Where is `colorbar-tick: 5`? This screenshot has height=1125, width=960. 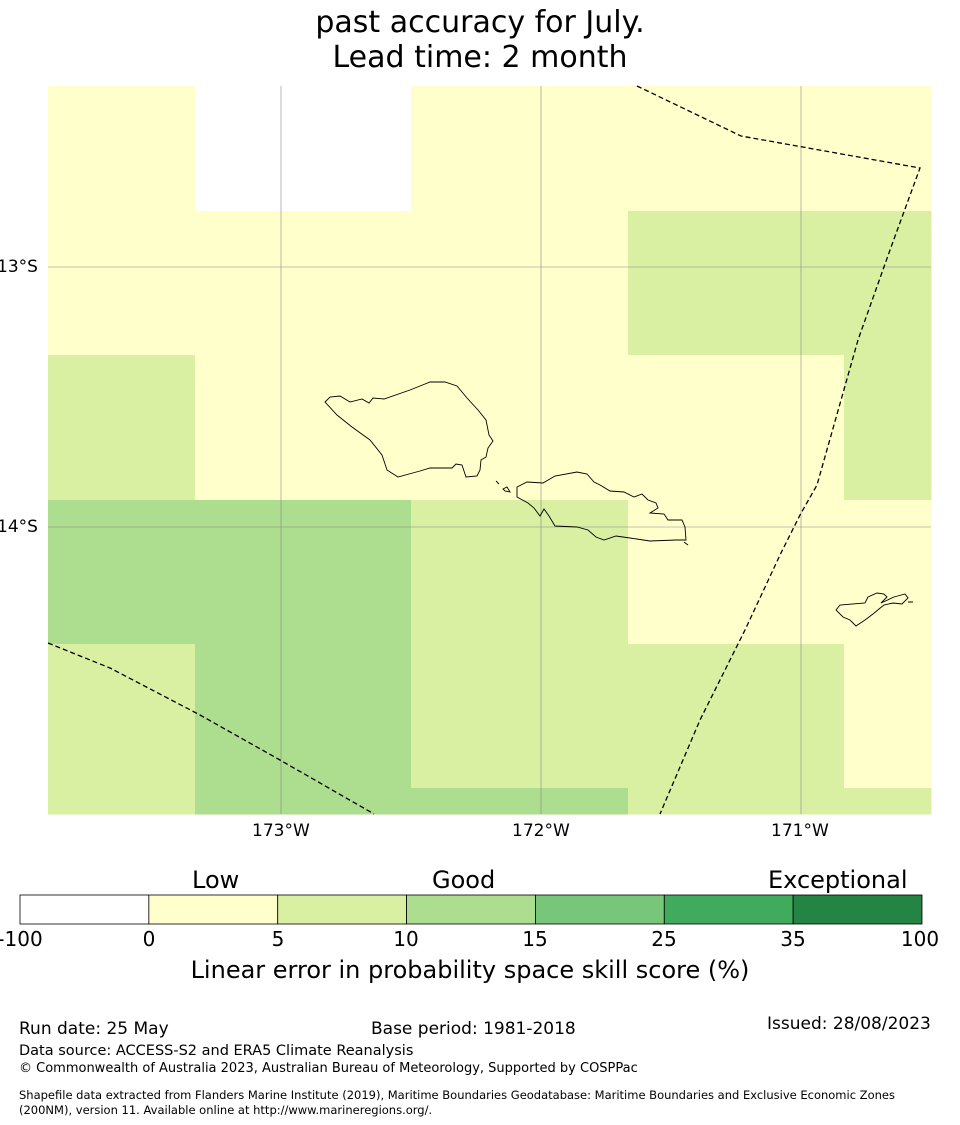 colorbar-tick: 5 is located at coordinates (278, 939).